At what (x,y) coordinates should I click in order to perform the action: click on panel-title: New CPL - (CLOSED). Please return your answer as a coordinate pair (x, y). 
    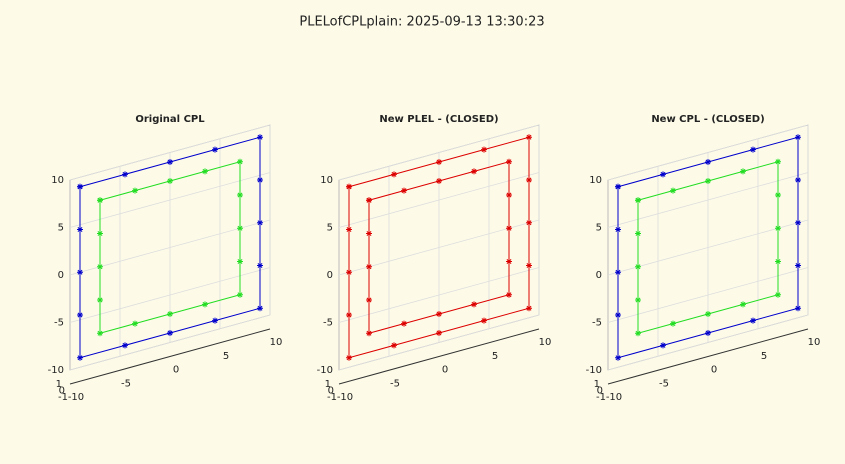
    Looking at the image, I should click on (707, 119).